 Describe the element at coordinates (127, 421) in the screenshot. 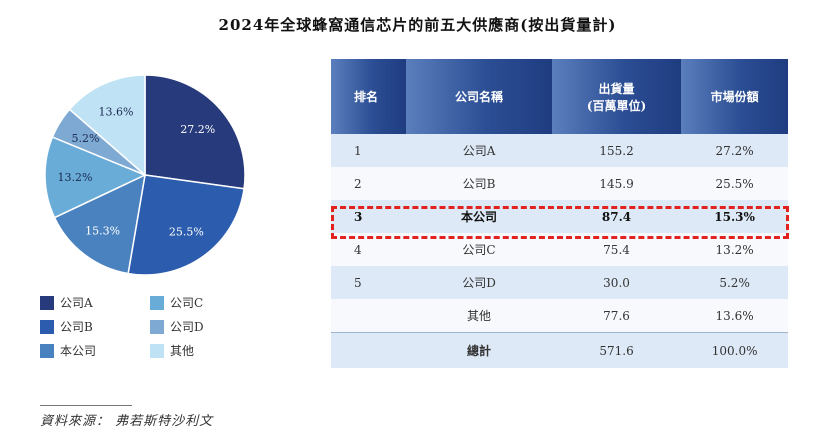

I see `source-note: 資料來源： 弗若斯特沙利文` at that location.